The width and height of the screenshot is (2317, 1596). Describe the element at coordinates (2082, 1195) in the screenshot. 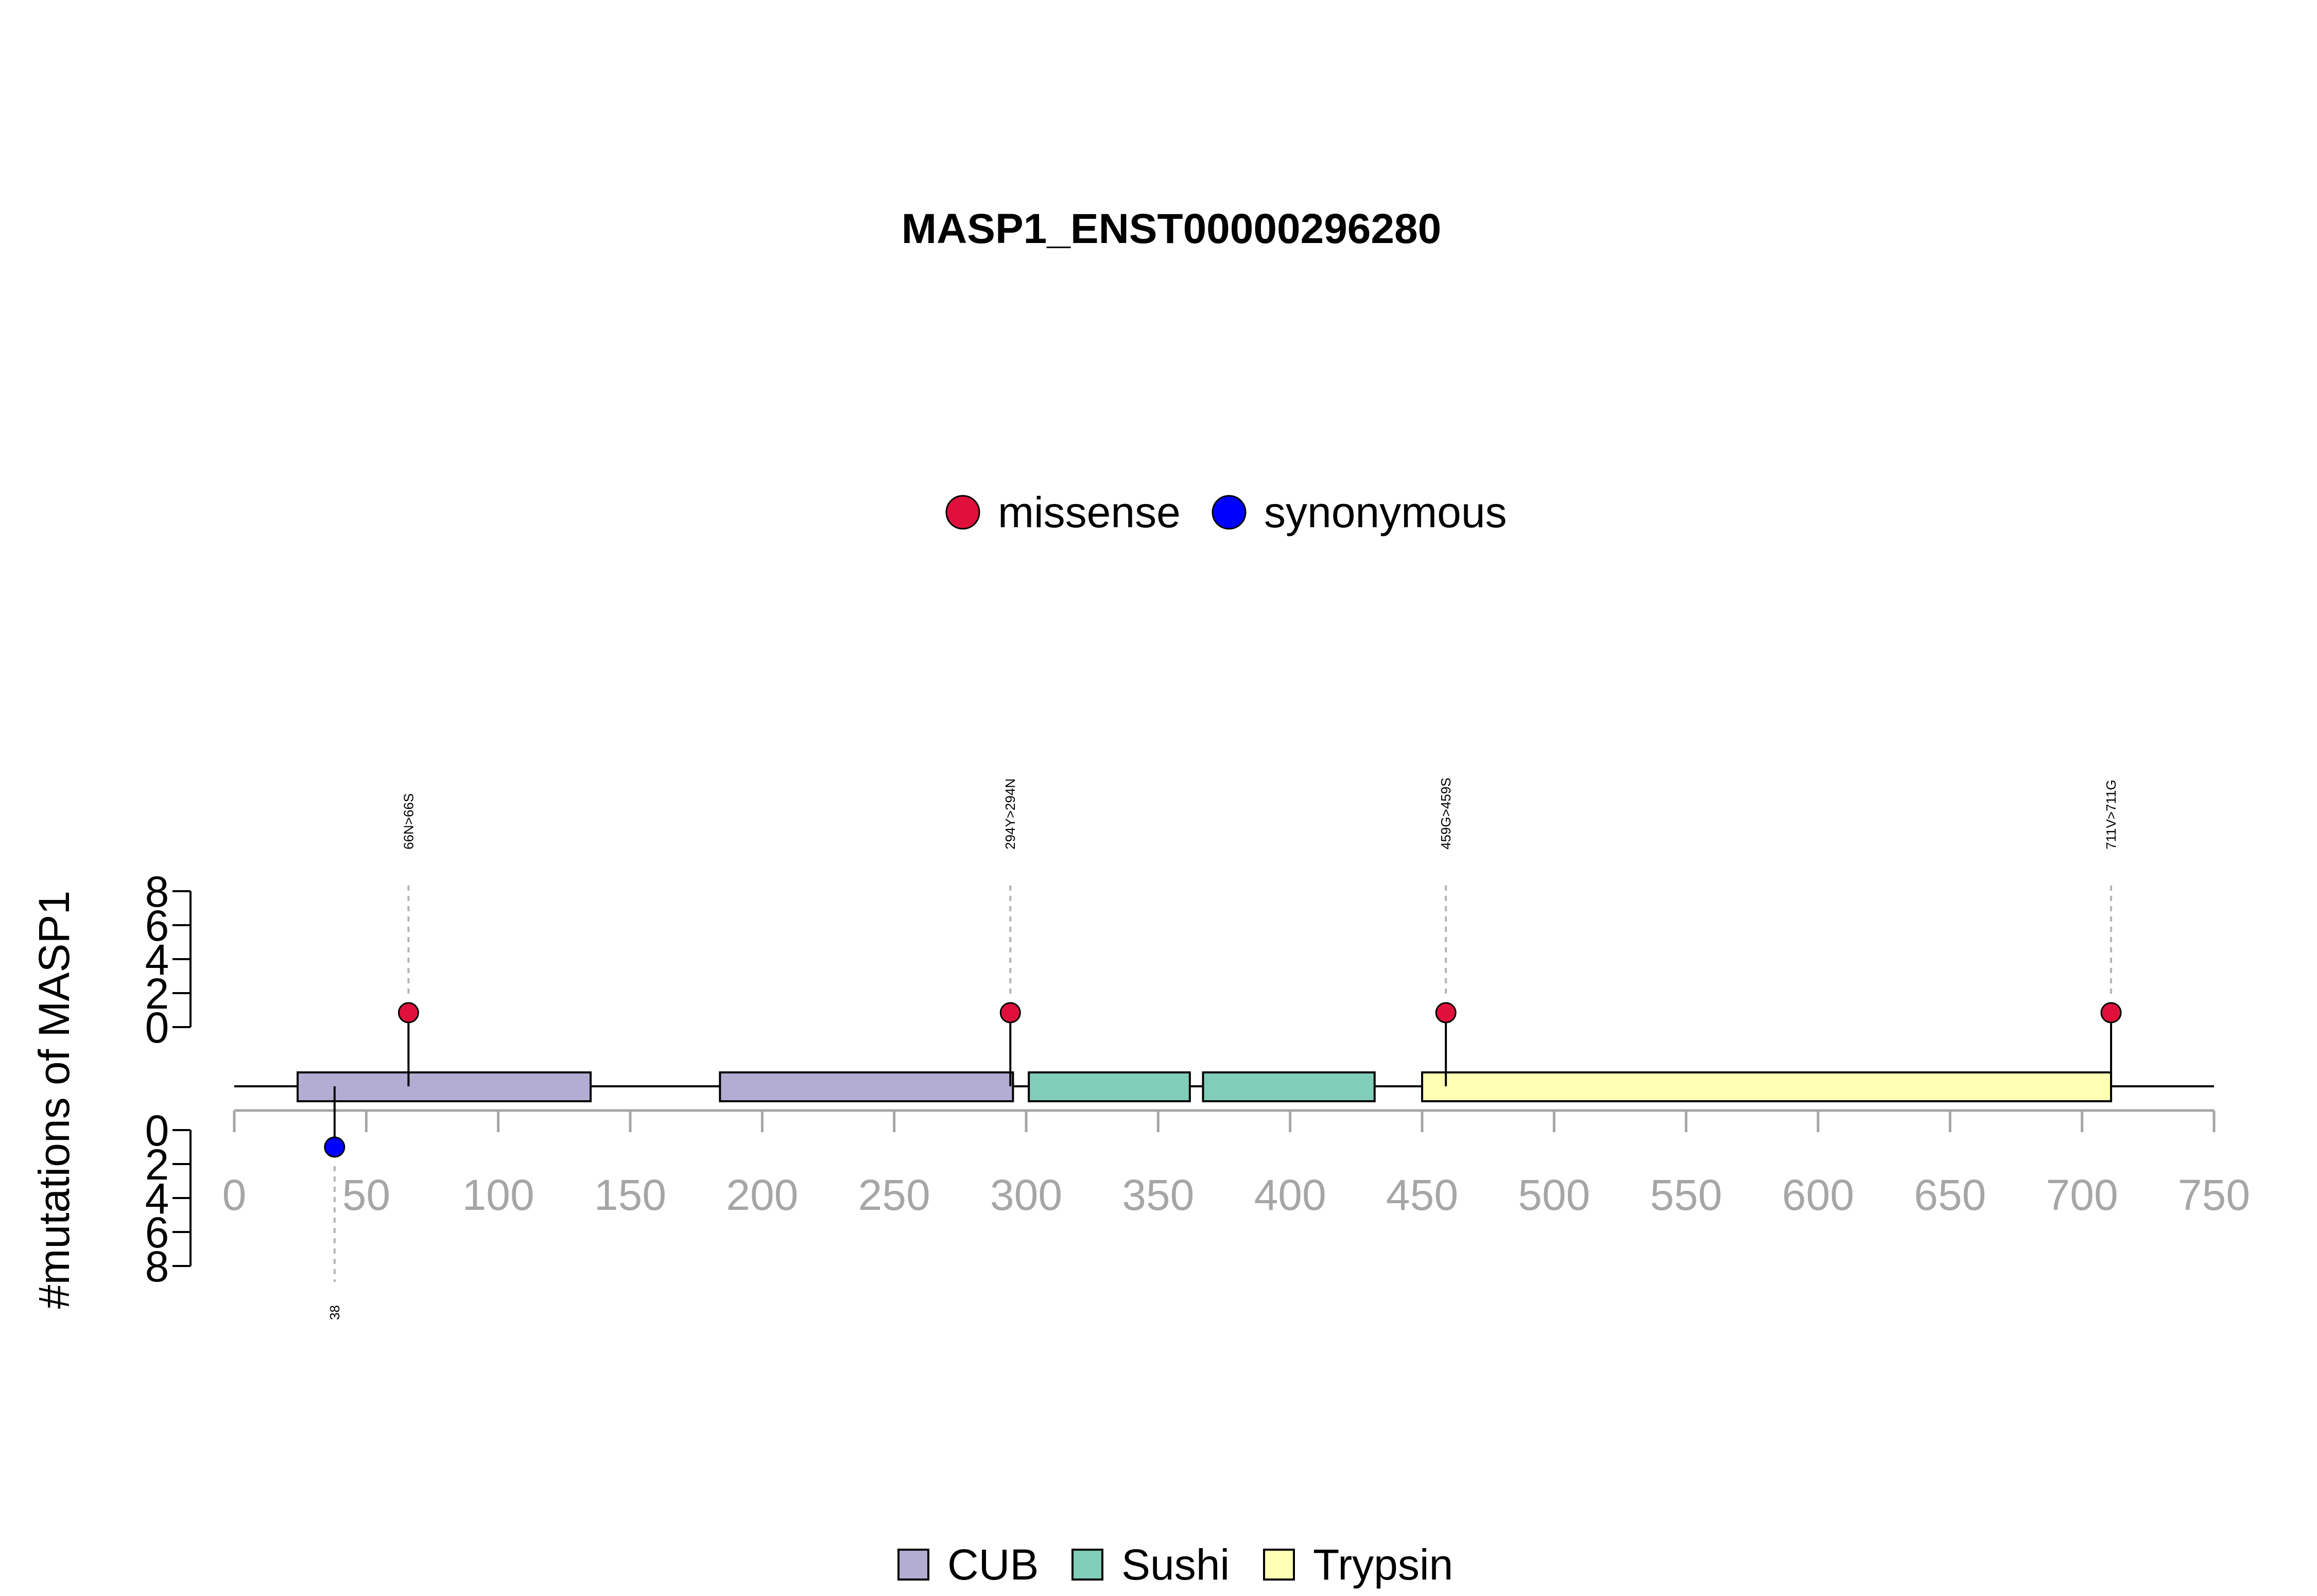

I see `x-tick-label: 700` at that location.